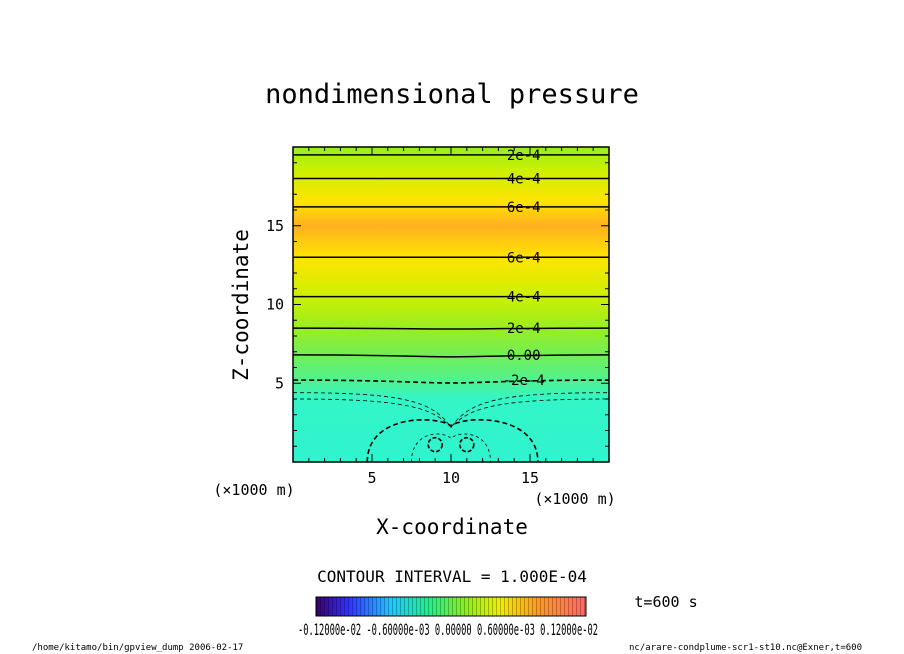  I want to click on y-tick-label: 10, so click(275, 305).